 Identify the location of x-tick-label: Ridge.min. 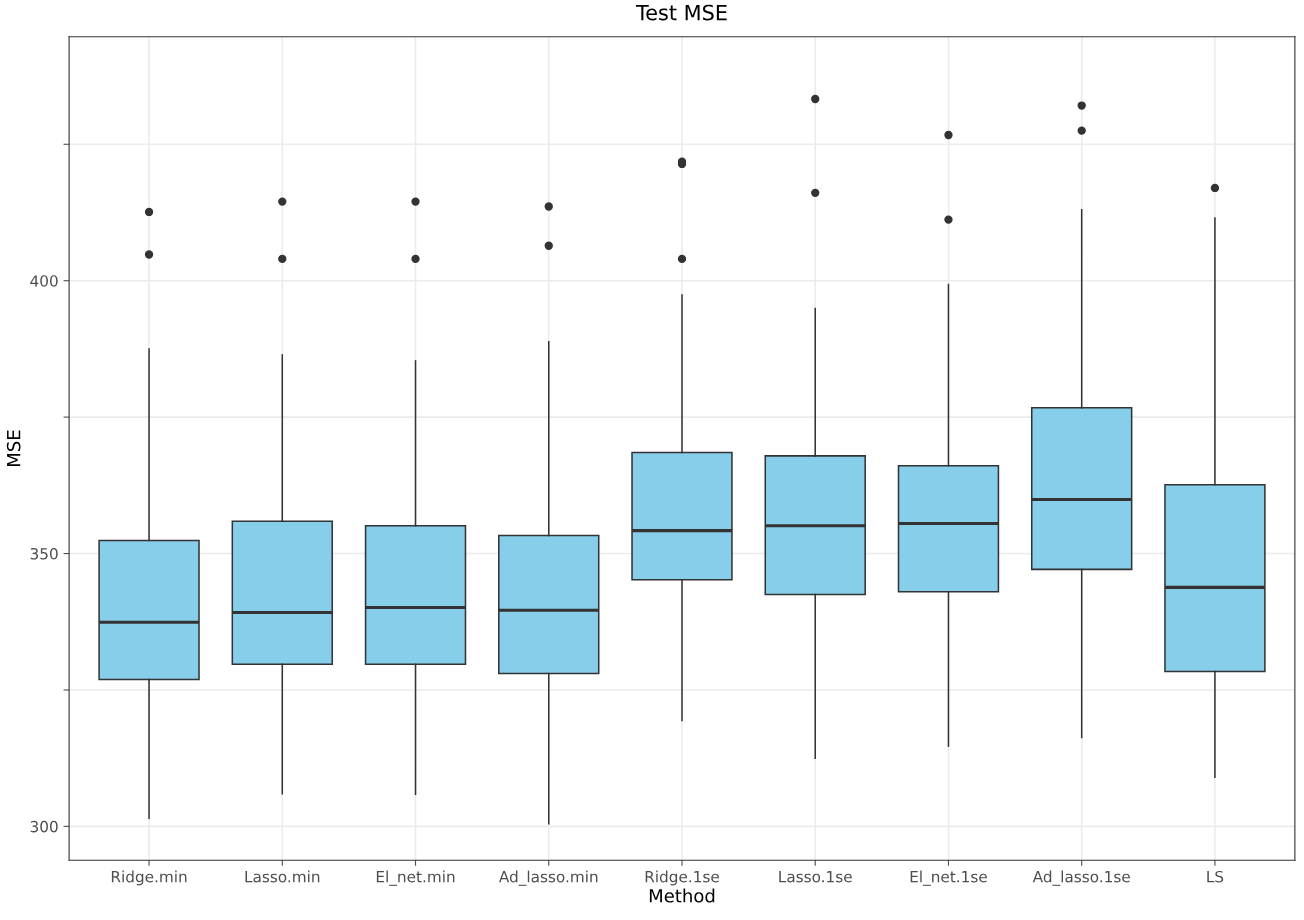
(149, 878).